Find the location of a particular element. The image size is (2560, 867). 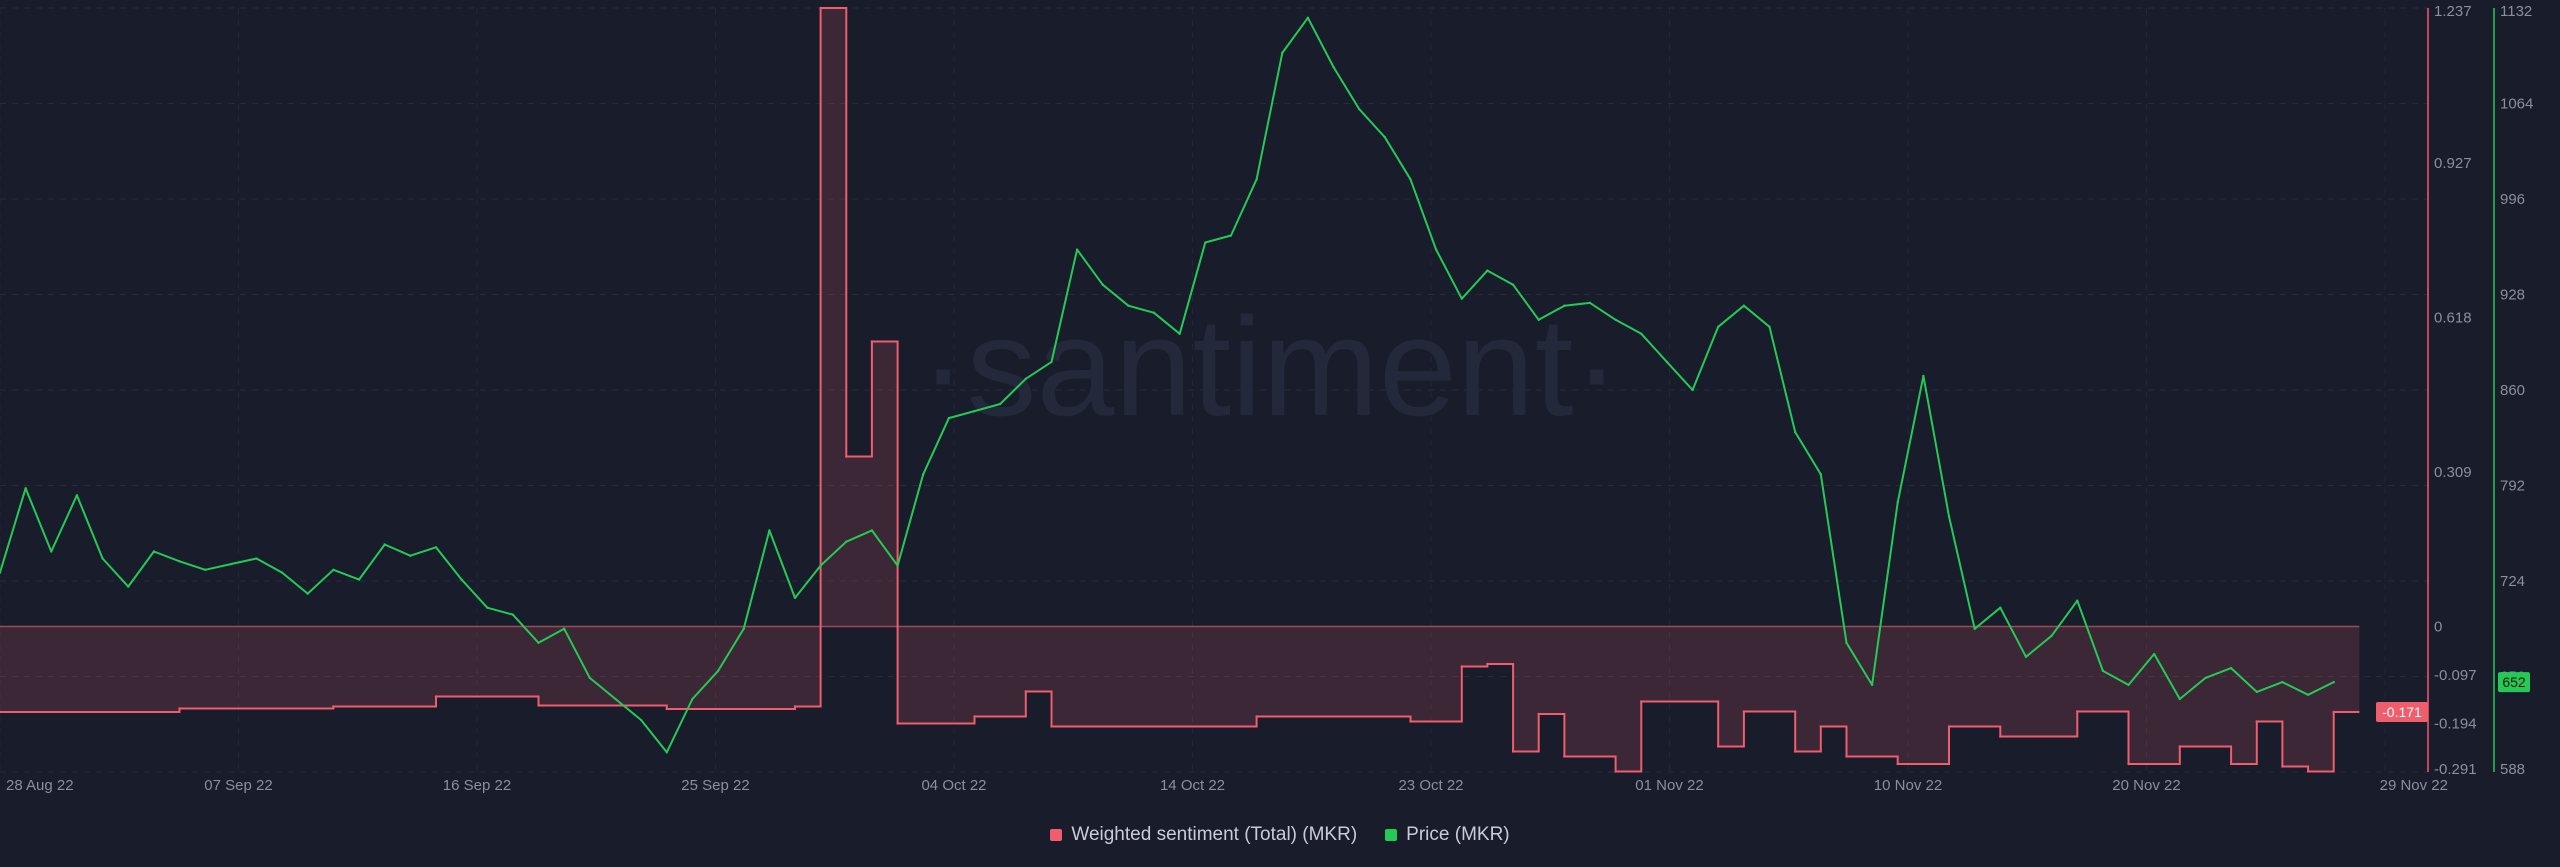

x-tick-label: 28 Aug 22 is located at coordinates (40, 785).